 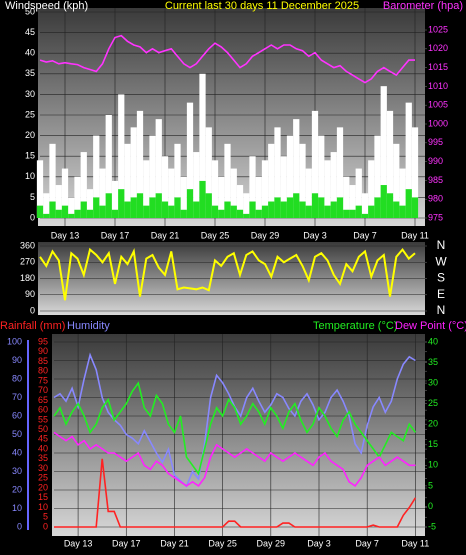 What do you see at coordinates (43, 341) in the screenshot?
I see `y-tick-label: 95` at bounding box center [43, 341].